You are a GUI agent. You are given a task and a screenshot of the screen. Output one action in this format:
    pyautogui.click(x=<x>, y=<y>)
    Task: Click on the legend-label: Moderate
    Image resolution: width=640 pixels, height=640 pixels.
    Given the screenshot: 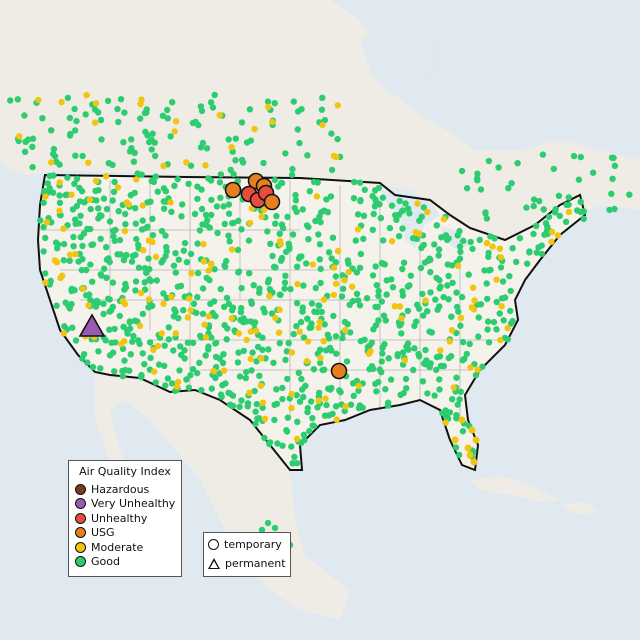 What is the action you would take?
    pyautogui.click(x=117, y=547)
    